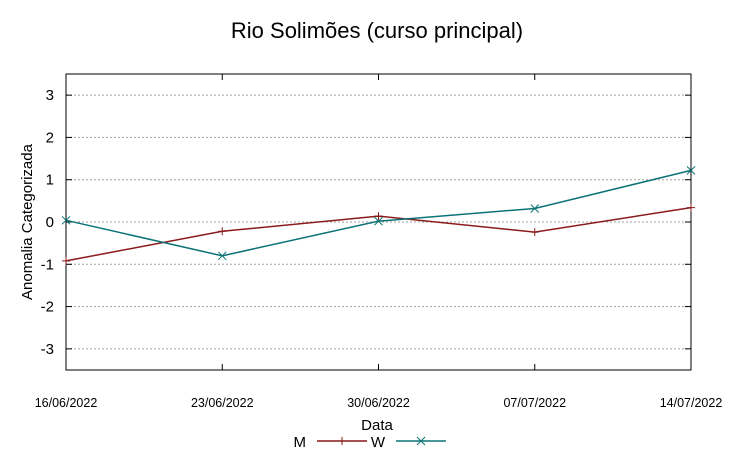  I want to click on x-tick-label: 14/07/2022, so click(691, 403).